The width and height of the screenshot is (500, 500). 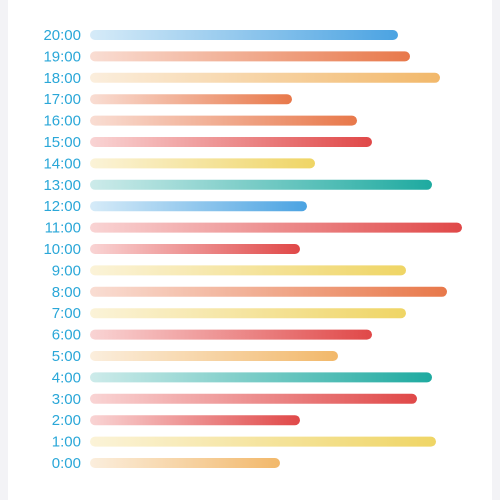 I want to click on y-tick-label: 4:00, so click(x=66, y=377).